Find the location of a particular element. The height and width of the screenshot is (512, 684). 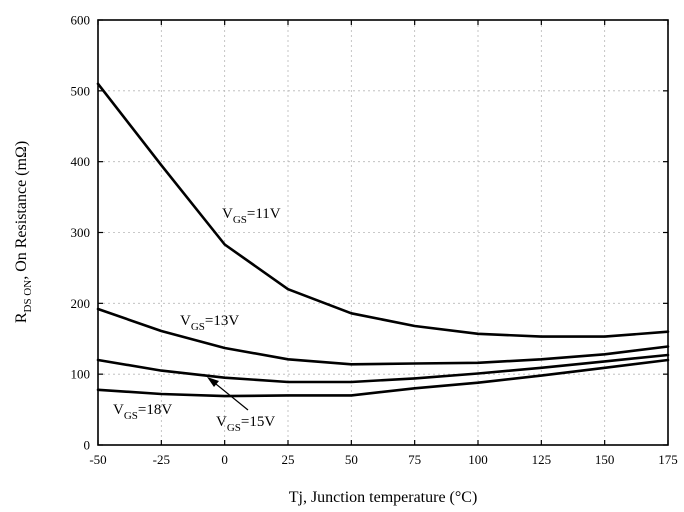

label-vgs-15v: VGS=15V is located at coordinates (245, 424).